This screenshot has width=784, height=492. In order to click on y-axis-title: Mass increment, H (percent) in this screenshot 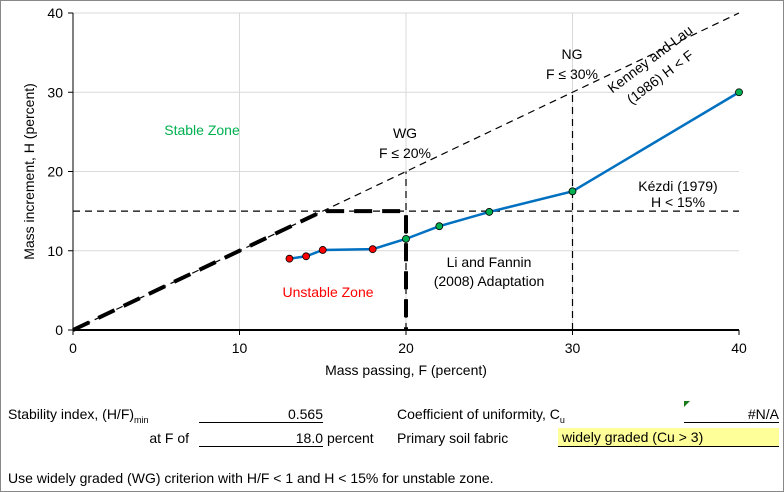, I will do `click(29, 171)`.